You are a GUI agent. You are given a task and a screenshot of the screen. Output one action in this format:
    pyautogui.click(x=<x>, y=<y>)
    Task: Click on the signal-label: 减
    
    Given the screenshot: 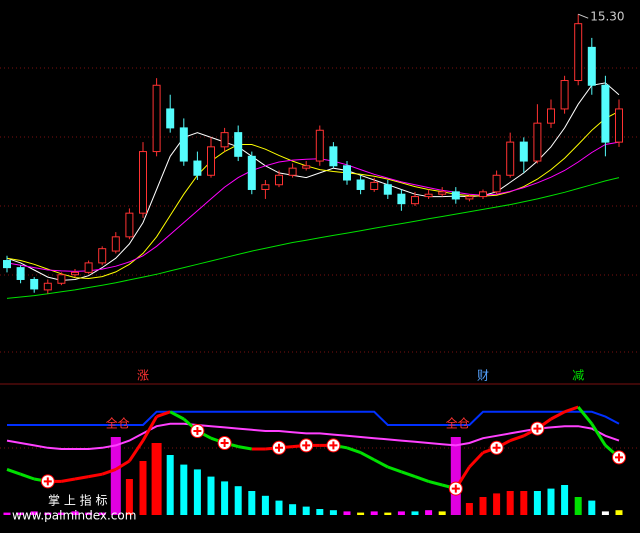 What is the action you would take?
    pyautogui.click(x=578, y=376)
    